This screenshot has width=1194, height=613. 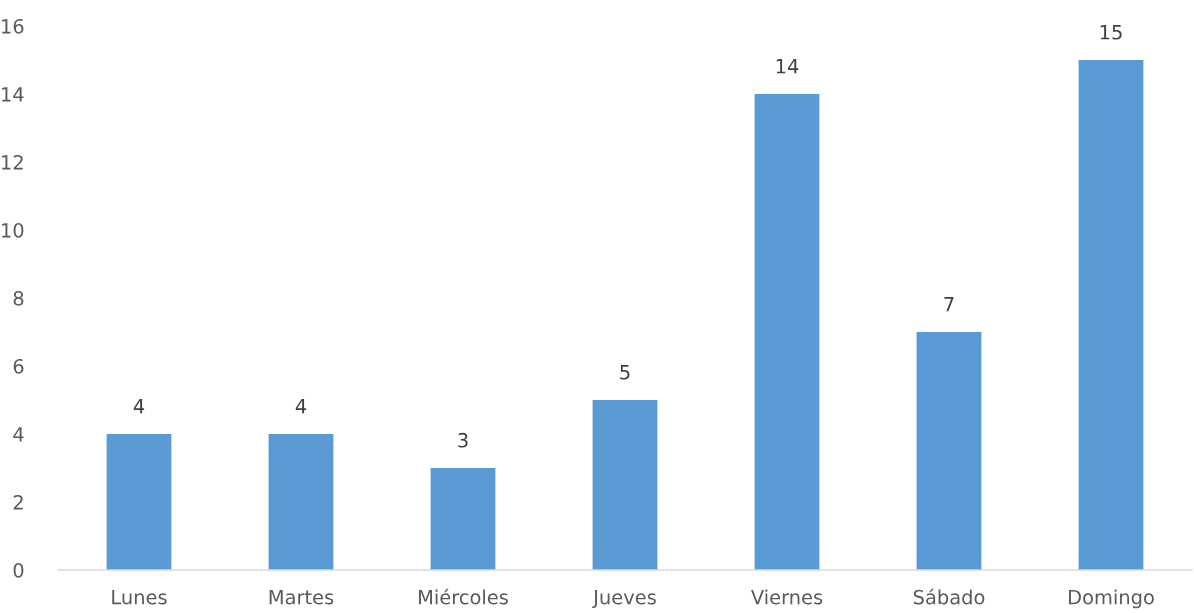 What do you see at coordinates (18, 298) in the screenshot?
I see `y-tick-label: 8` at bounding box center [18, 298].